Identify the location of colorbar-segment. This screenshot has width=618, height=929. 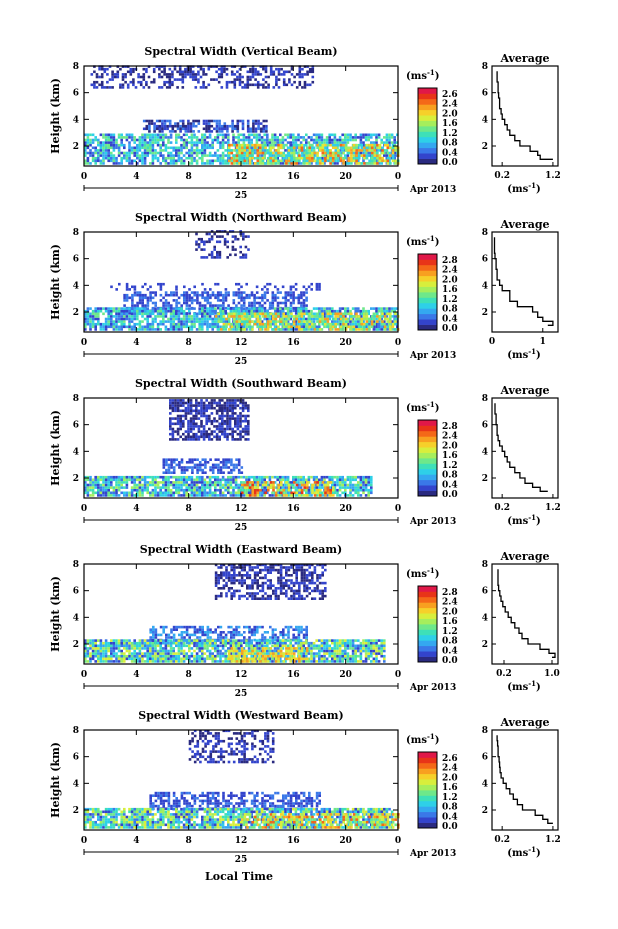
(427, 134).